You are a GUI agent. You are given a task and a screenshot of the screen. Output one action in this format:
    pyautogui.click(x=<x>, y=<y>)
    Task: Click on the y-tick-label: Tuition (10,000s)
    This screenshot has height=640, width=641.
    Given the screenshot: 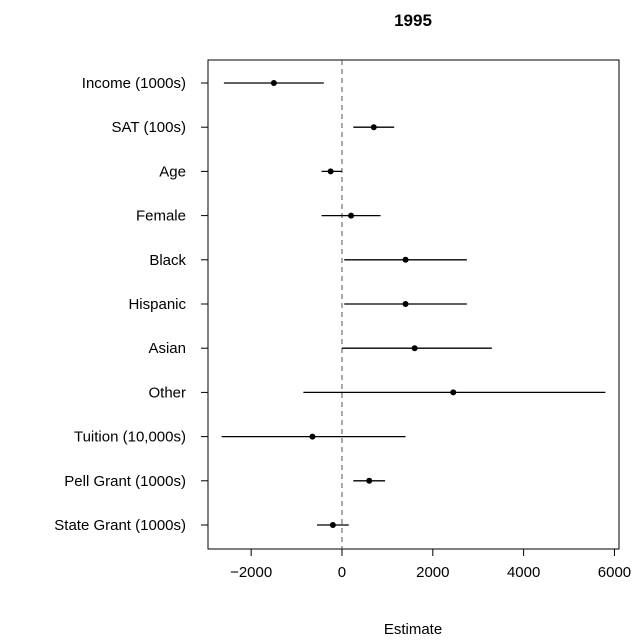 What is the action you would take?
    pyautogui.click(x=130, y=437)
    